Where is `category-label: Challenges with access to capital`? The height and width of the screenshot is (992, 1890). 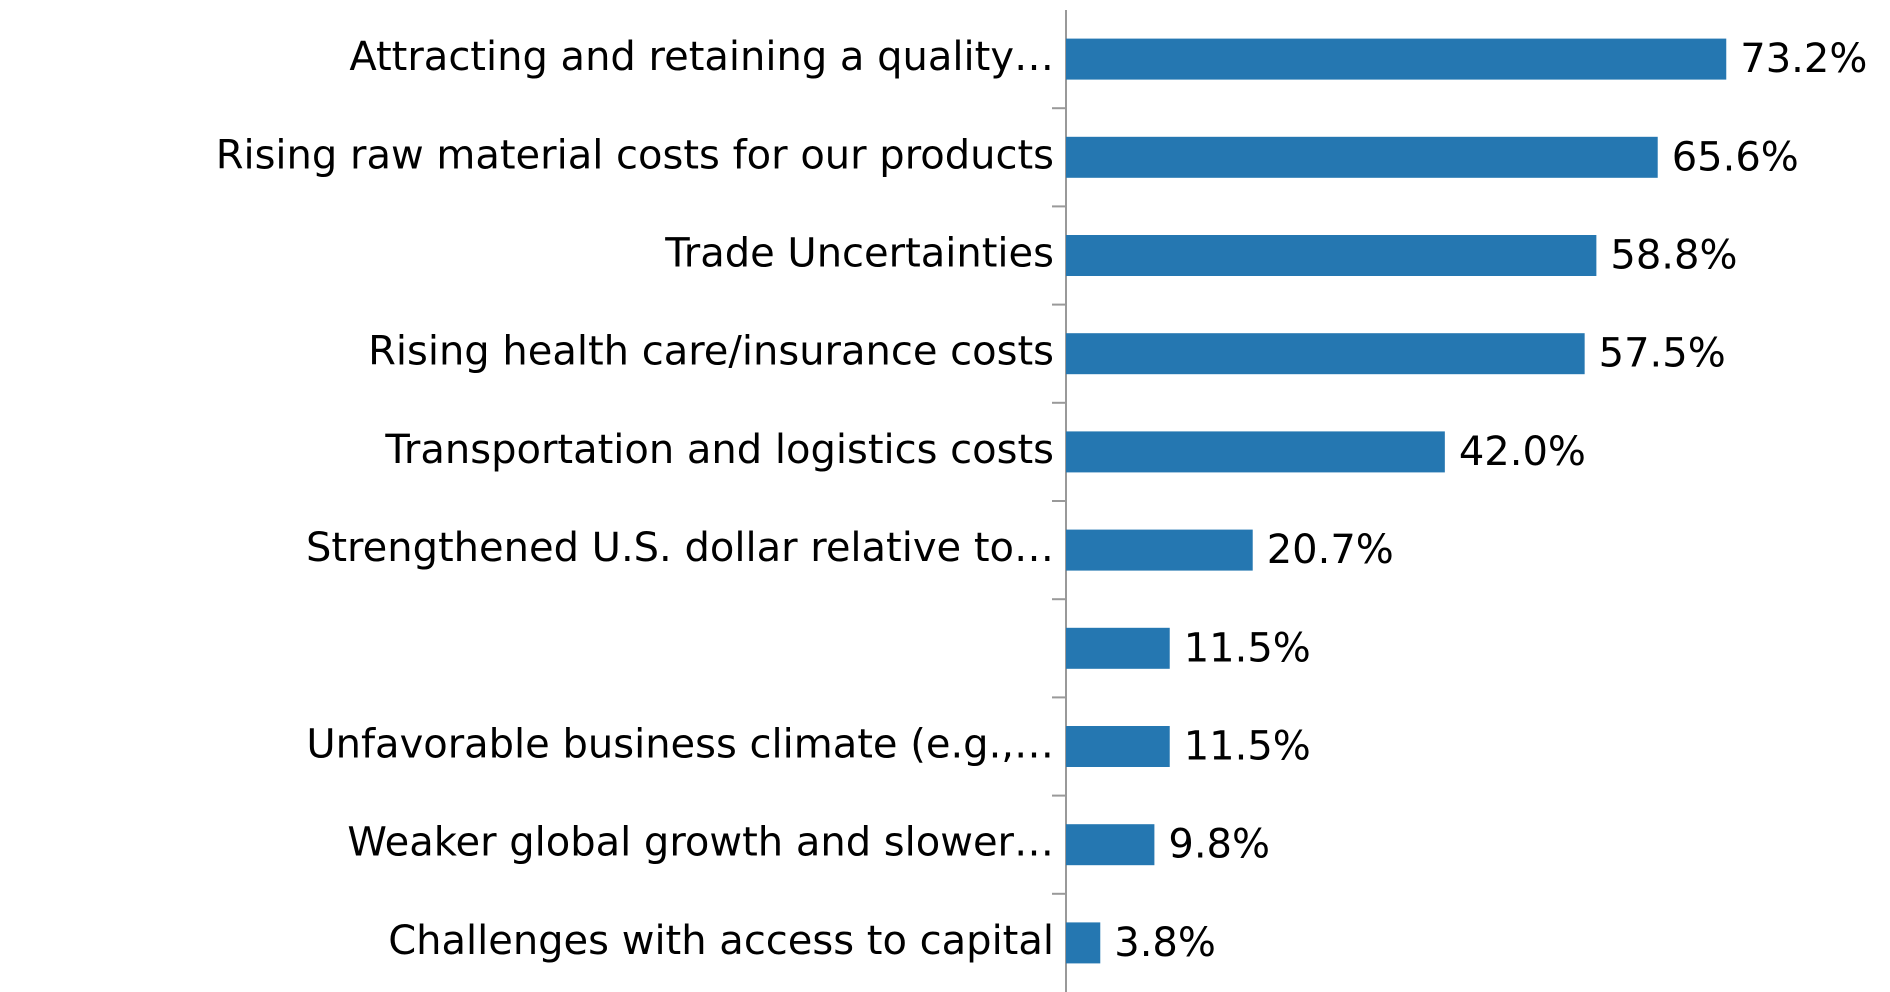
category-label: Challenges with access to capital is located at coordinates (721, 941).